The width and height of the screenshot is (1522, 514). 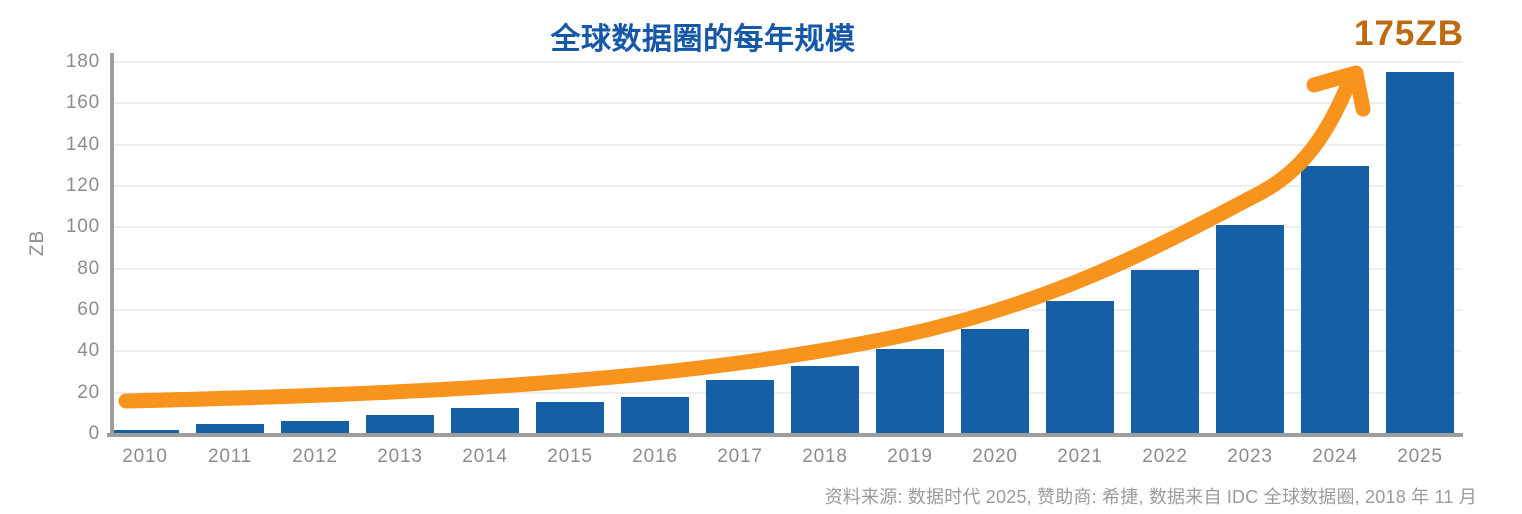 What do you see at coordinates (570, 456) in the screenshot?
I see `x-tick-label: 2015` at bounding box center [570, 456].